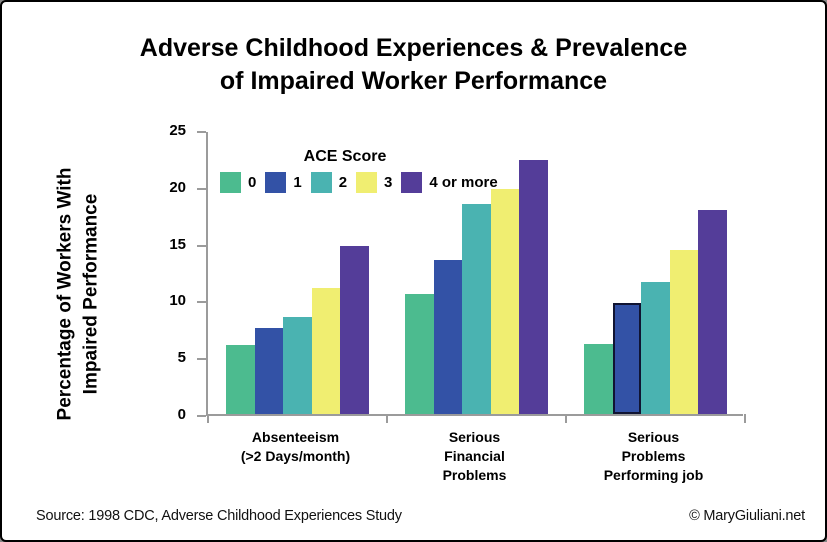  I want to click on legend-items: 0 1 2 3 4 or more, so click(370, 182).